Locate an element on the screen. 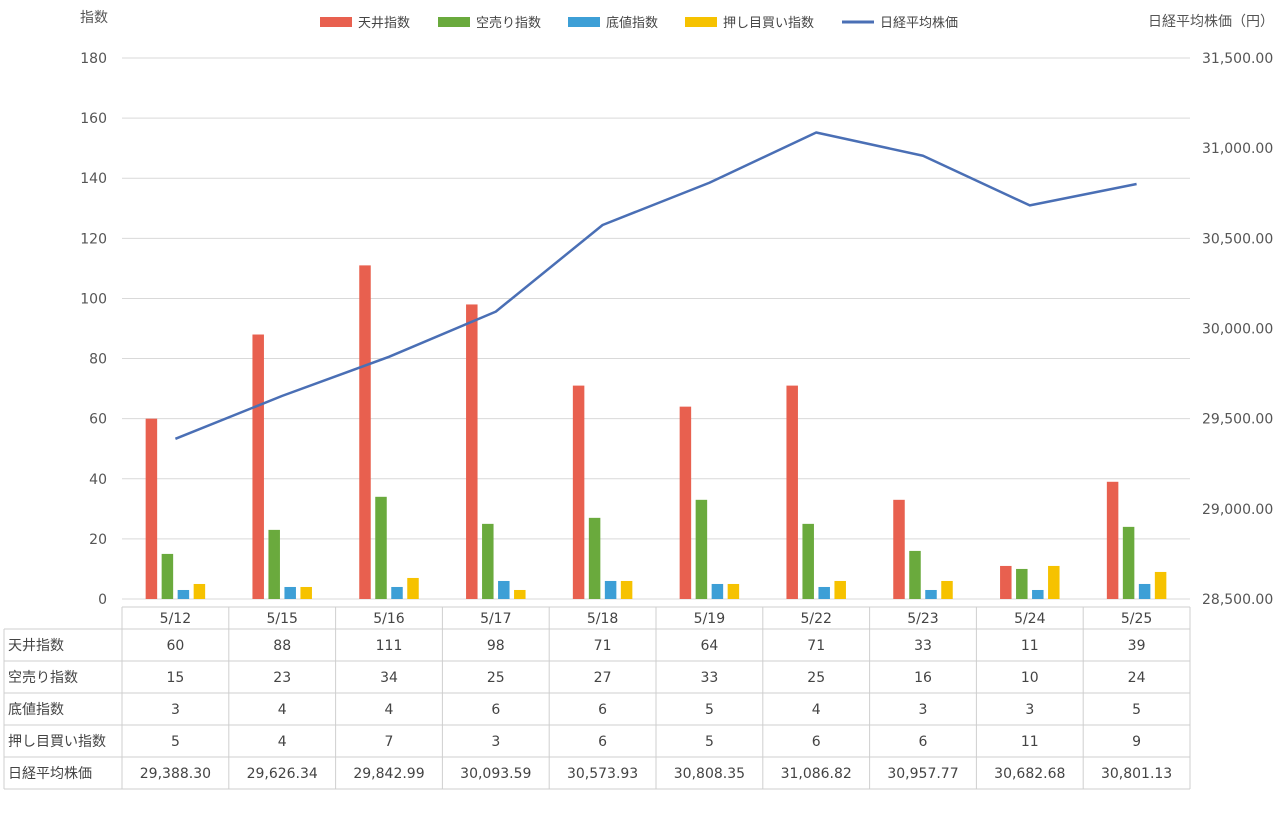 The height and width of the screenshot is (840, 1280). table-cell: 15 is located at coordinates (175, 678).